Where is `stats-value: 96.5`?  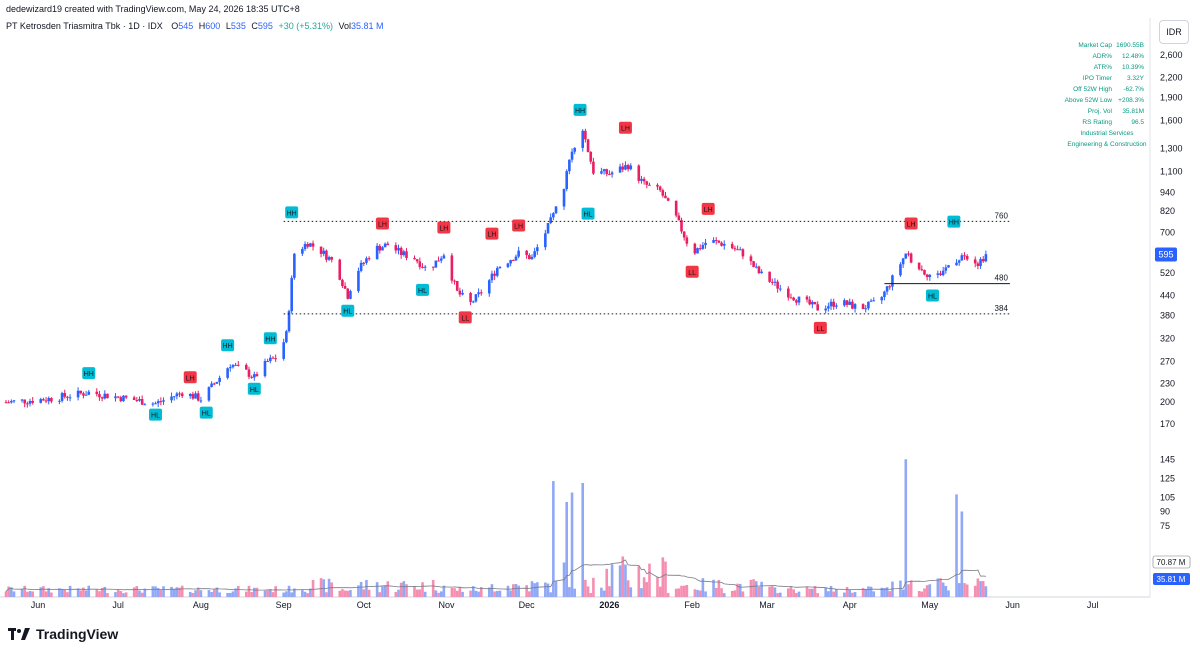 stats-value: 96.5 is located at coordinates (1137, 122).